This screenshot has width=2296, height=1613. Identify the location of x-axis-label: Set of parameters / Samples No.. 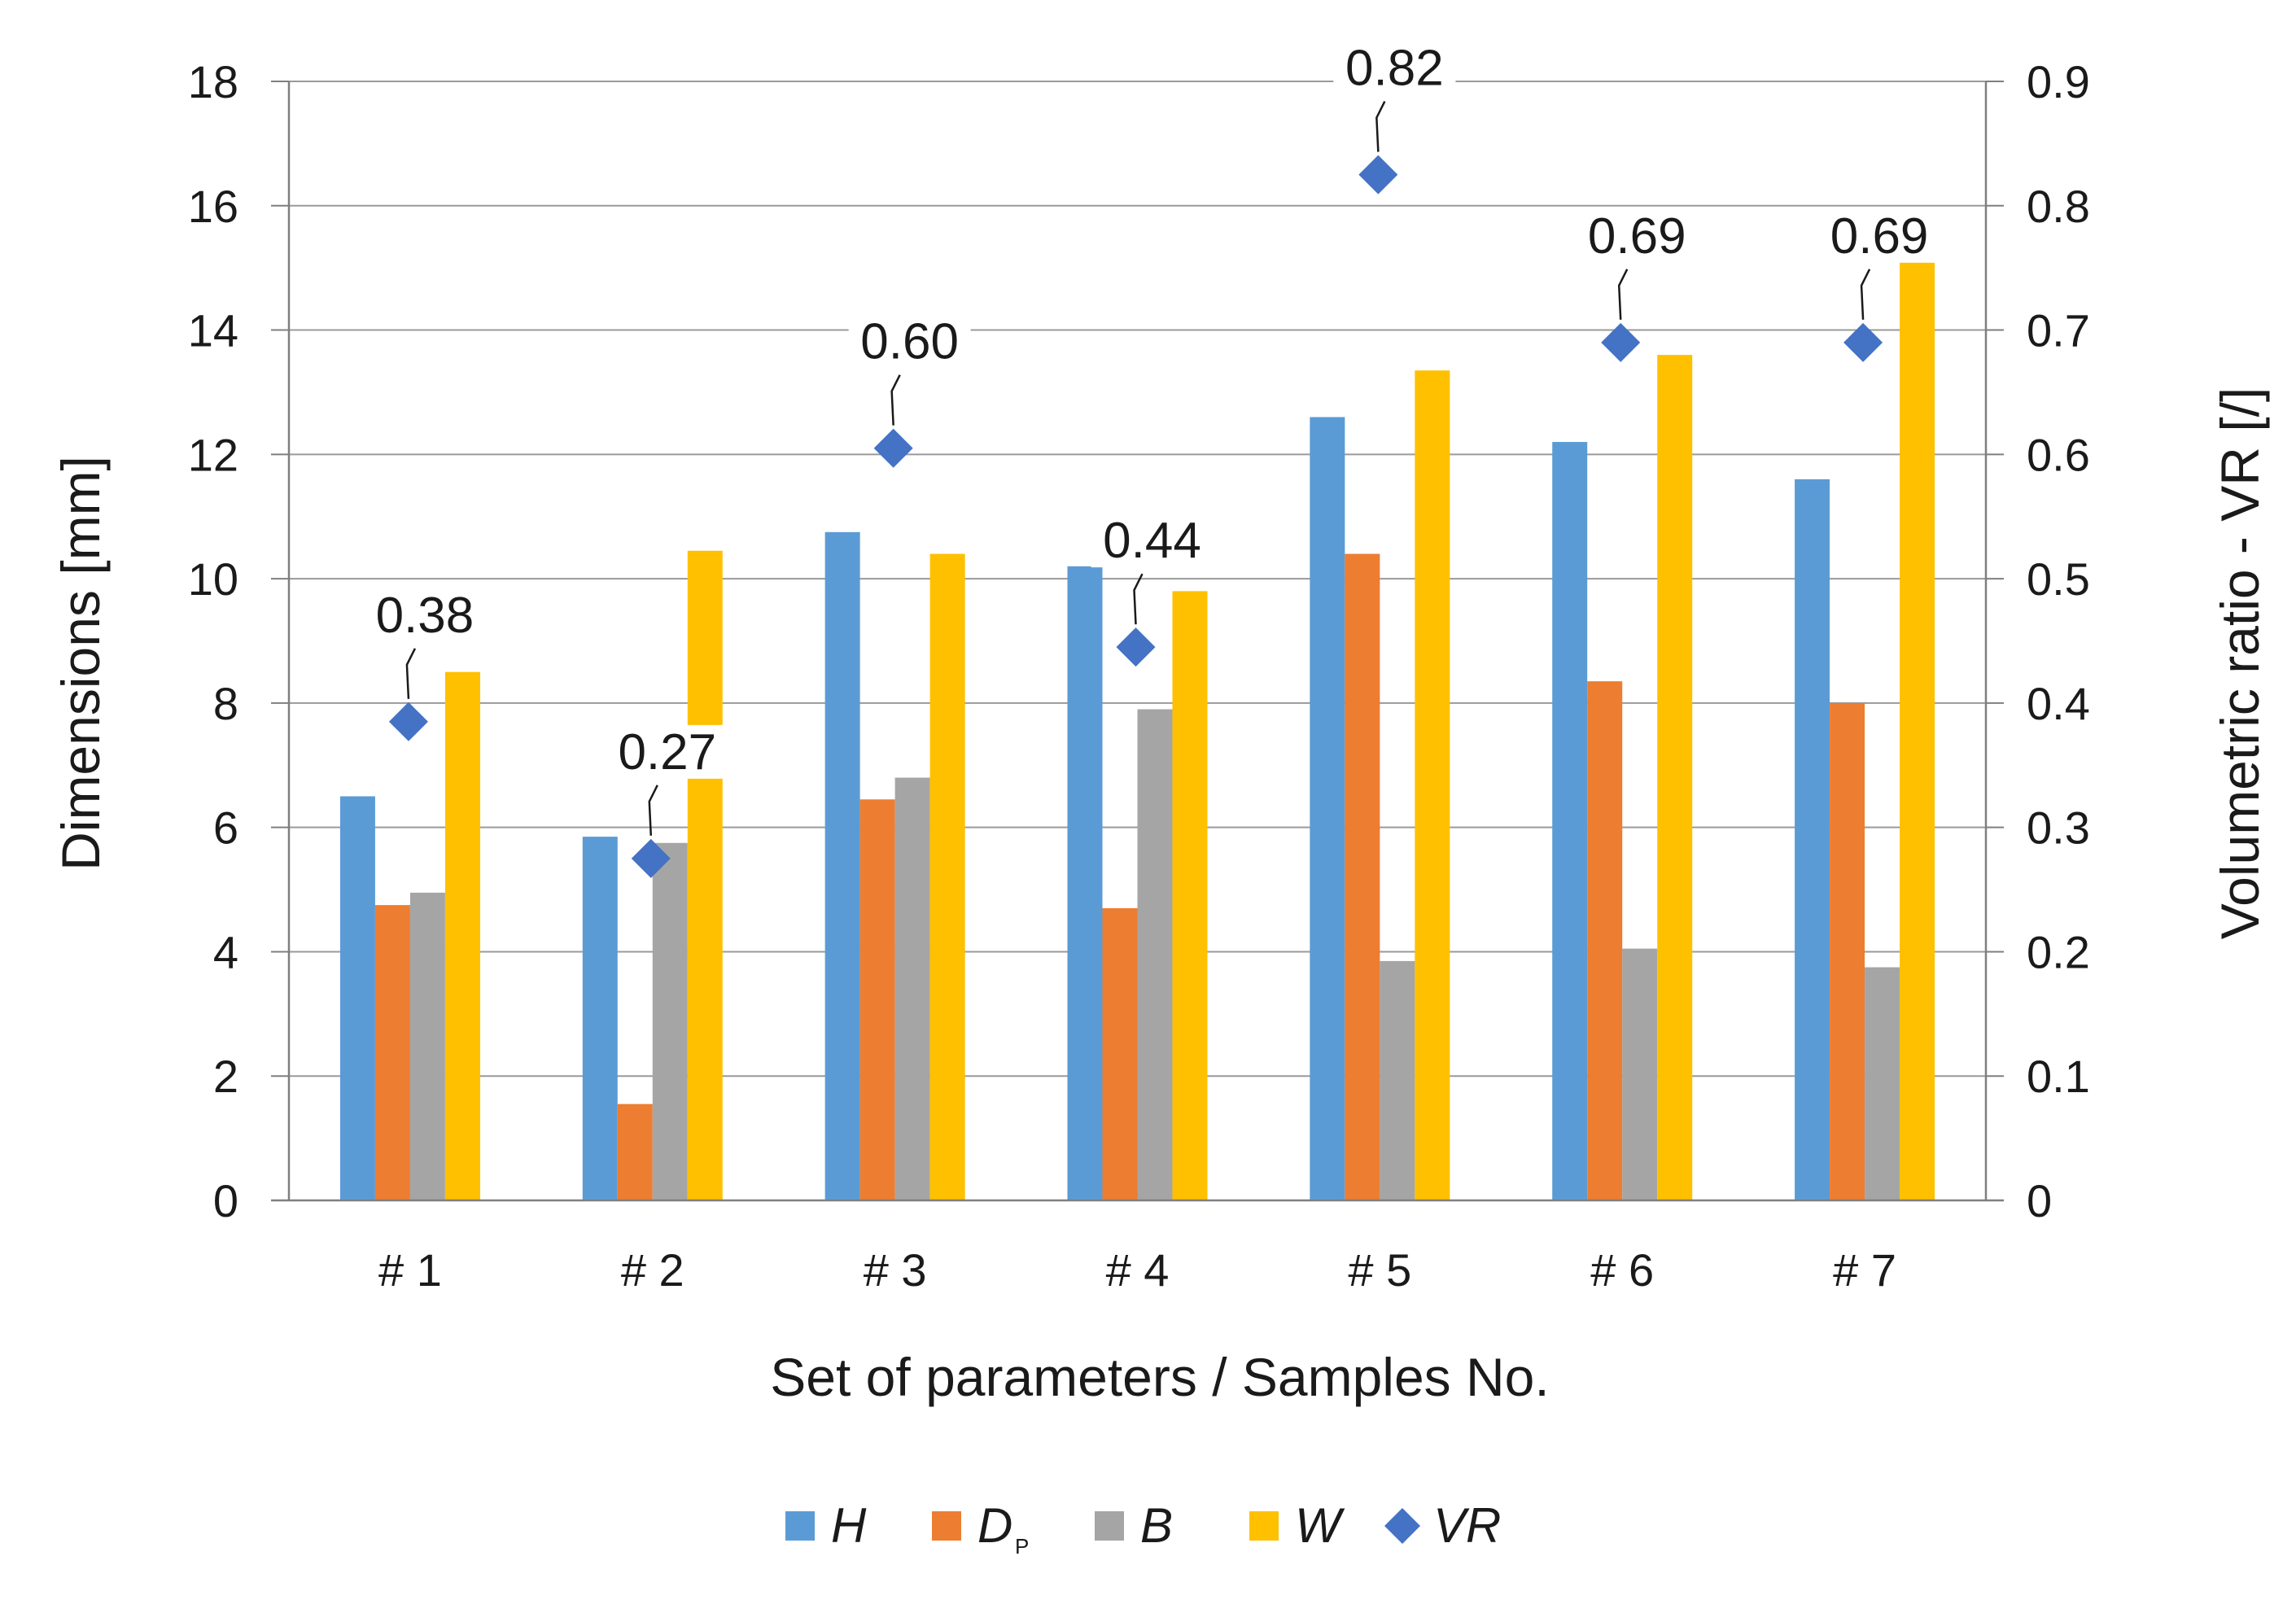
(1160, 1377).